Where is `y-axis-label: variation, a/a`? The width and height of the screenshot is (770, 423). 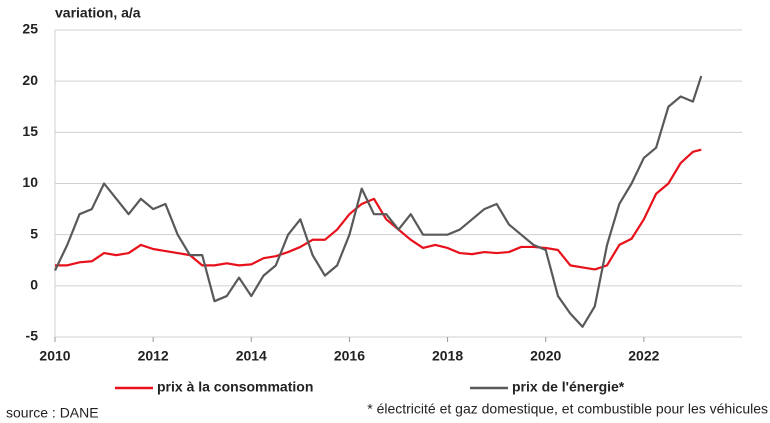 y-axis-label: variation, a/a is located at coordinates (98, 13).